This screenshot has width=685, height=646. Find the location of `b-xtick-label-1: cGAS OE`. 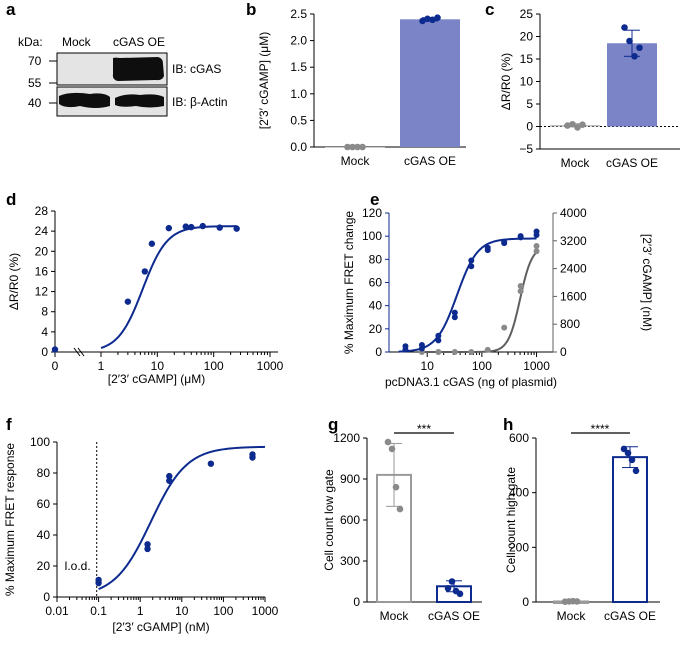

b-xtick-label-1: cGAS OE is located at coordinates (430, 161).